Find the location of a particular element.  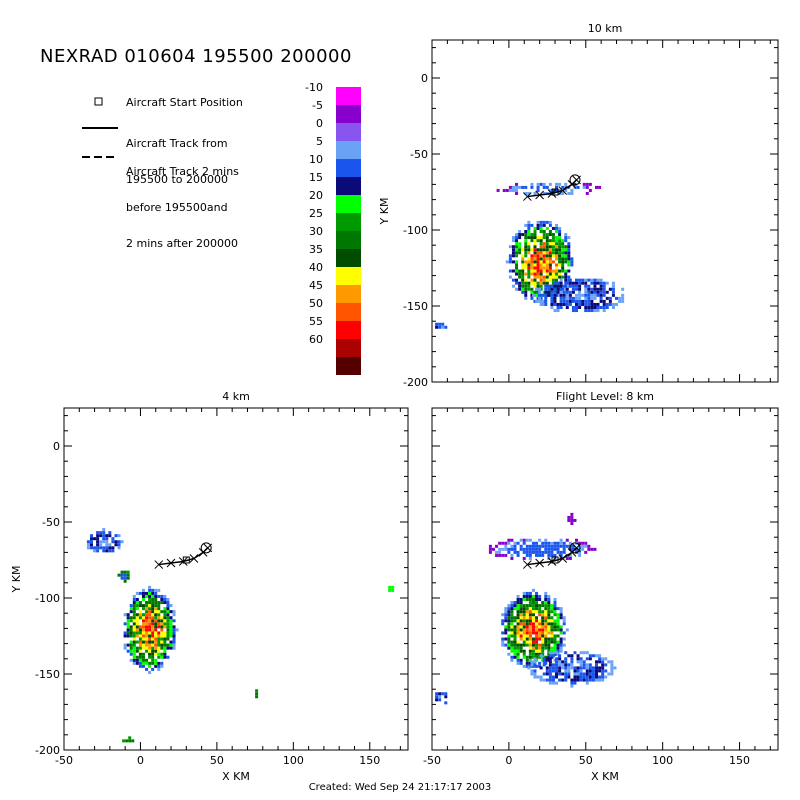

legend-track2-line-2: before 195500and is located at coordinates (177, 207).